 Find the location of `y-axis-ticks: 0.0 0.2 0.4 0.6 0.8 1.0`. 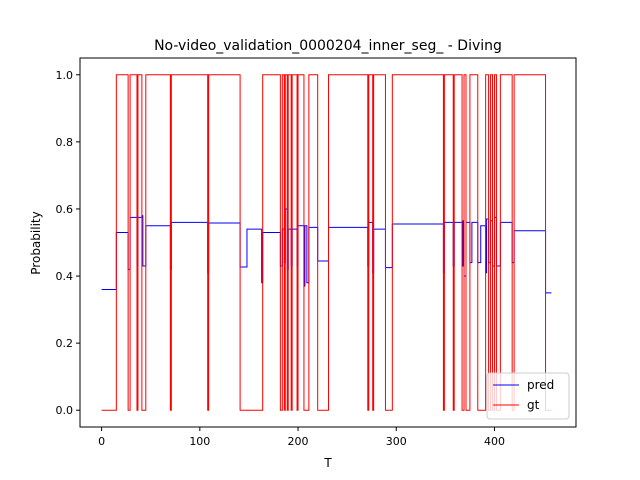

y-axis-ticks: 0.0 0.2 0.4 0.6 0.8 1.0 is located at coordinates (68, 243).